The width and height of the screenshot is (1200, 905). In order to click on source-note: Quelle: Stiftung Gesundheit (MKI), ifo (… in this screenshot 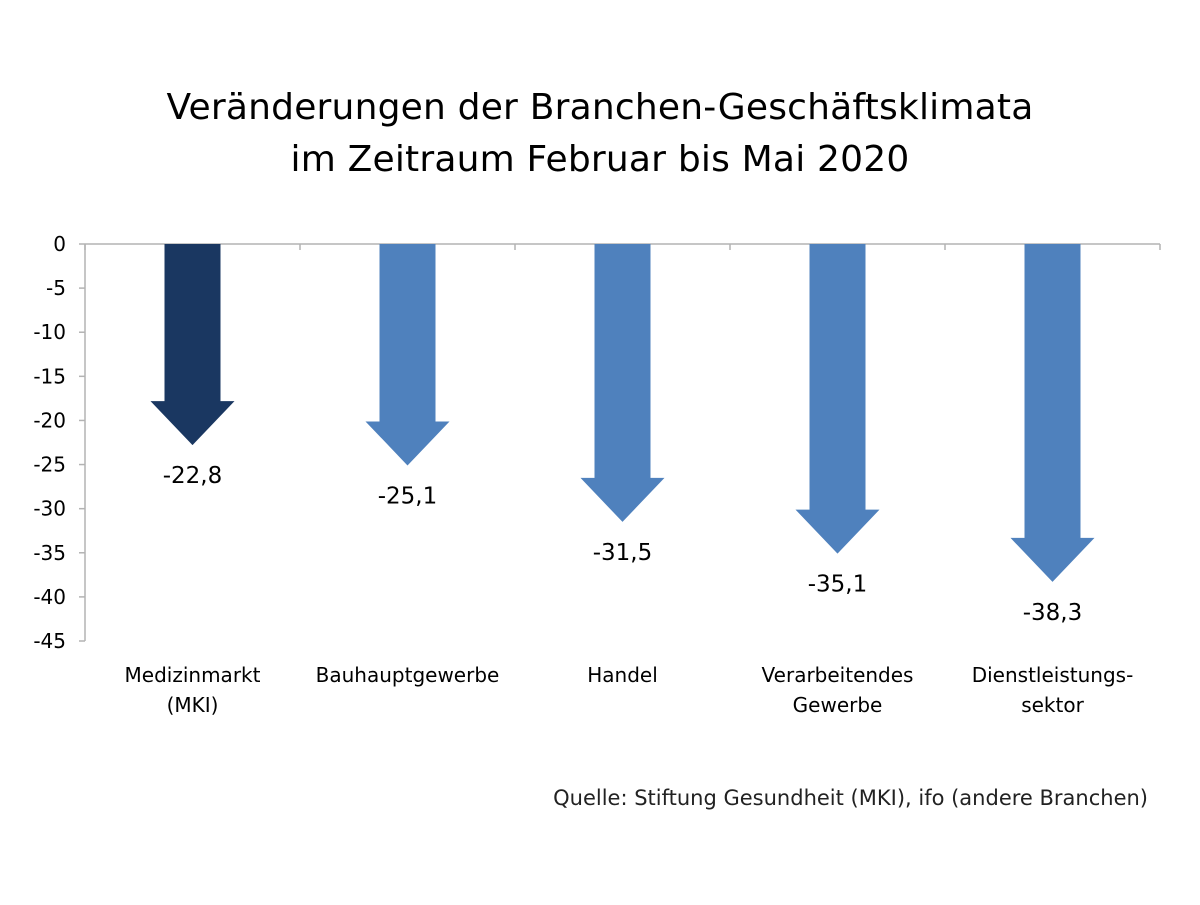, I will do `click(850, 798)`.